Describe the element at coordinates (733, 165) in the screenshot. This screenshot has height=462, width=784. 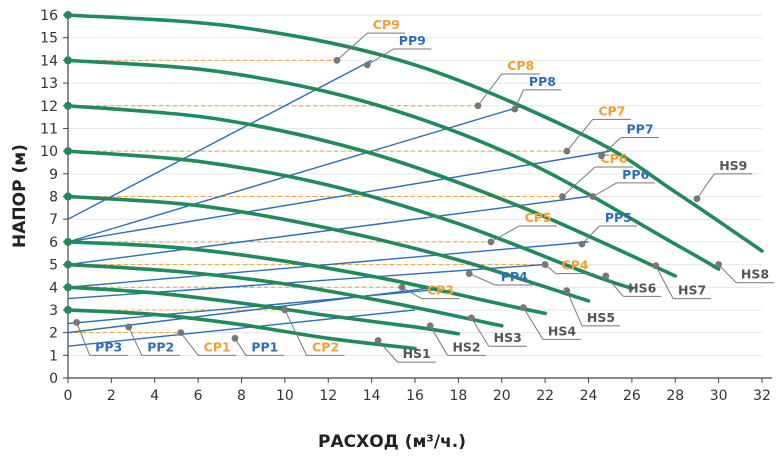
I see `hs-label-hs9: HS9` at that location.